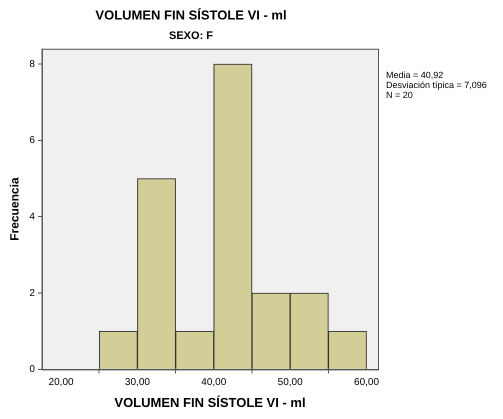  What do you see at coordinates (436, 85) in the screenshot?
I see `text: Desviación típica = 7,096` at bounding box center [436, 85].